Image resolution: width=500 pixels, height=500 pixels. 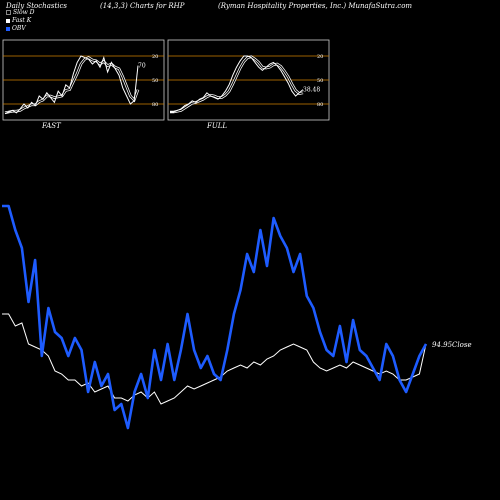 I want to click on full-tick-label-80: 20, so click(x=320, y=57).